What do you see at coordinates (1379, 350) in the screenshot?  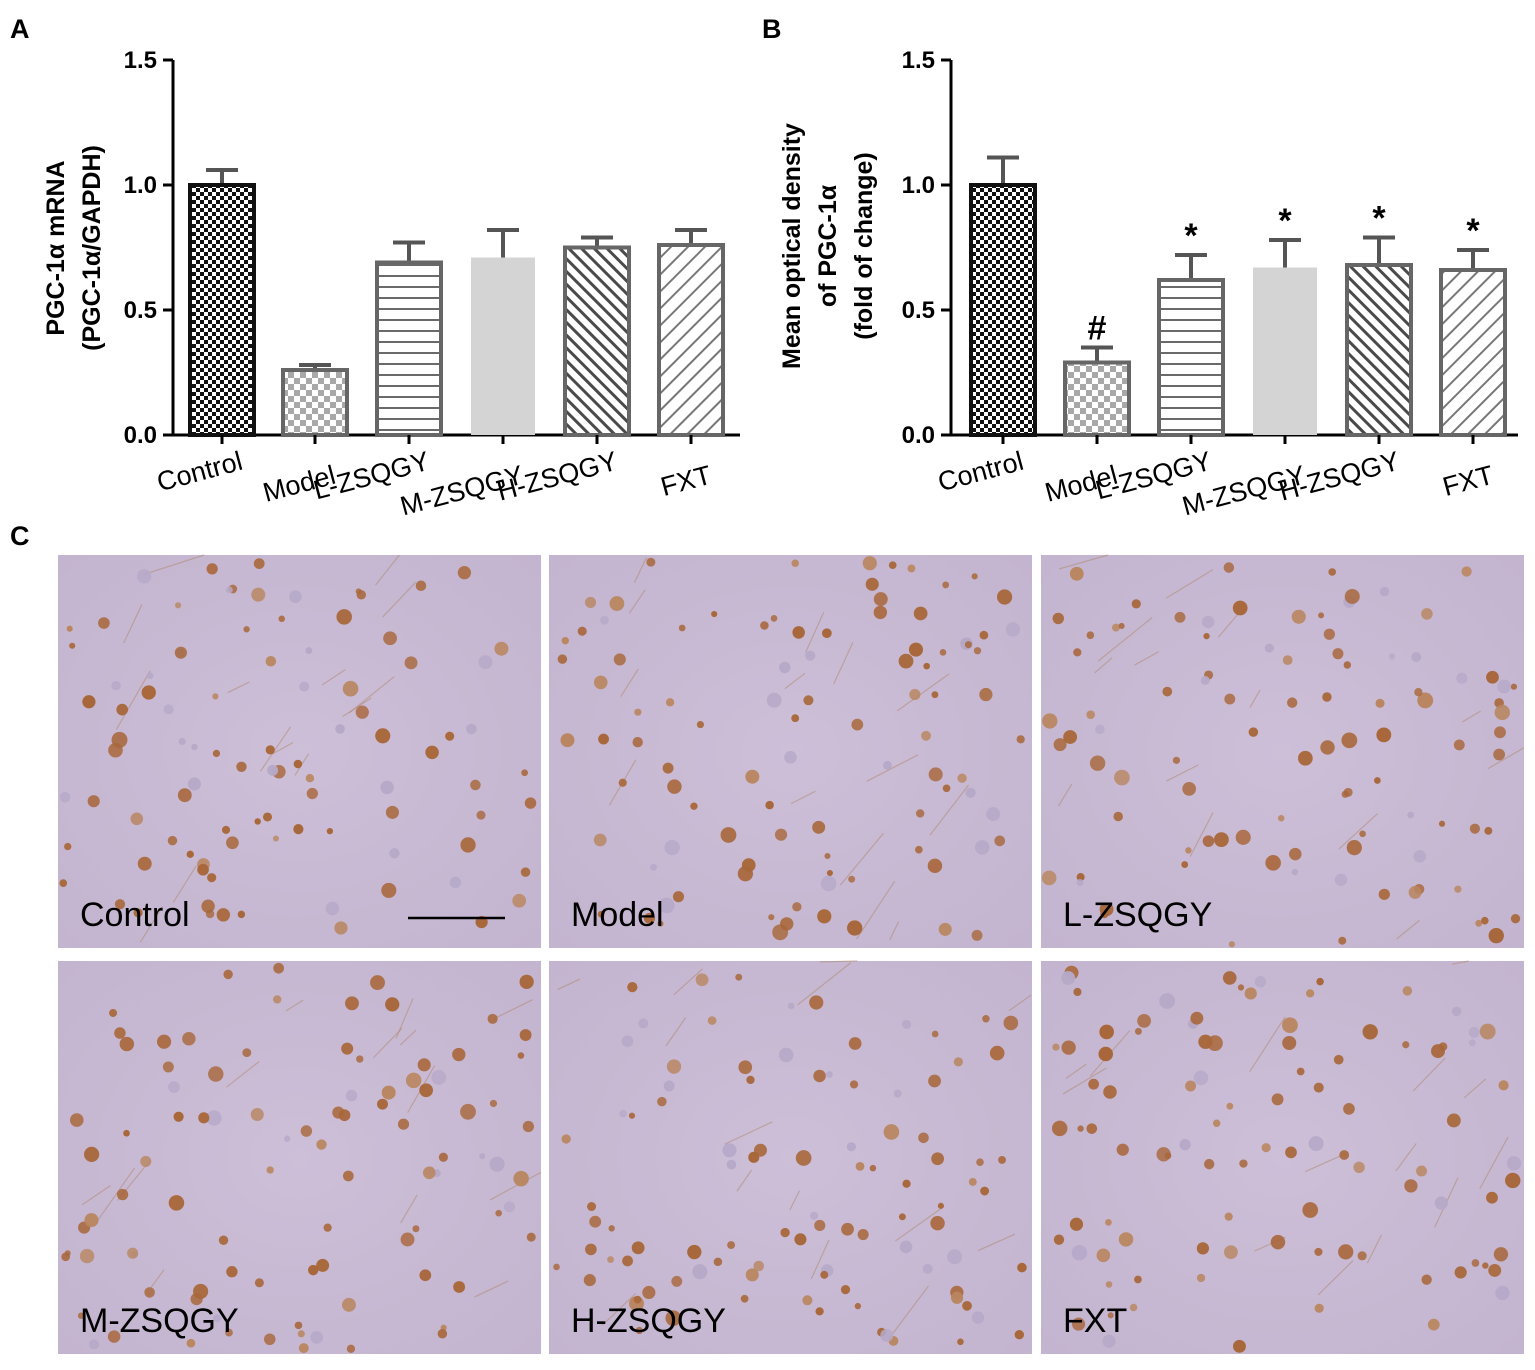 I see `chart-b-bar-h-zsqgy` at bounding box center [1379, 350].